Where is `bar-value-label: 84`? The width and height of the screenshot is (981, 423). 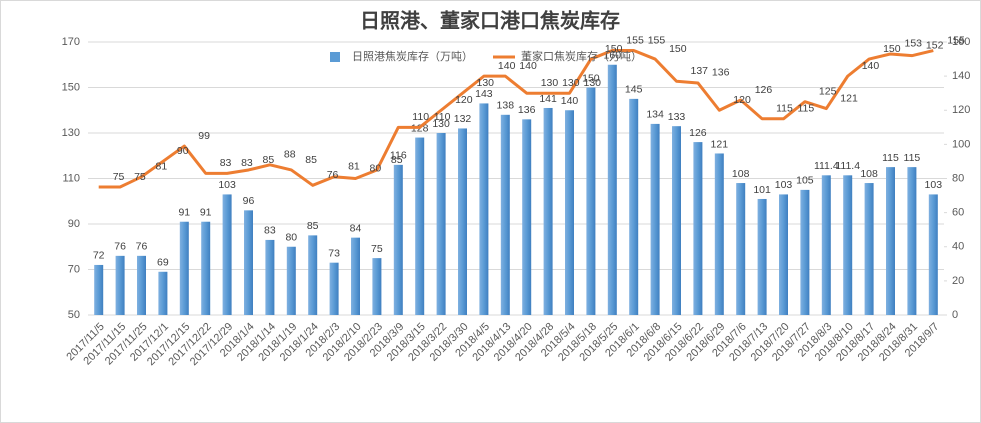
bar-value-label: 84 is located at coordinates (356, 228).